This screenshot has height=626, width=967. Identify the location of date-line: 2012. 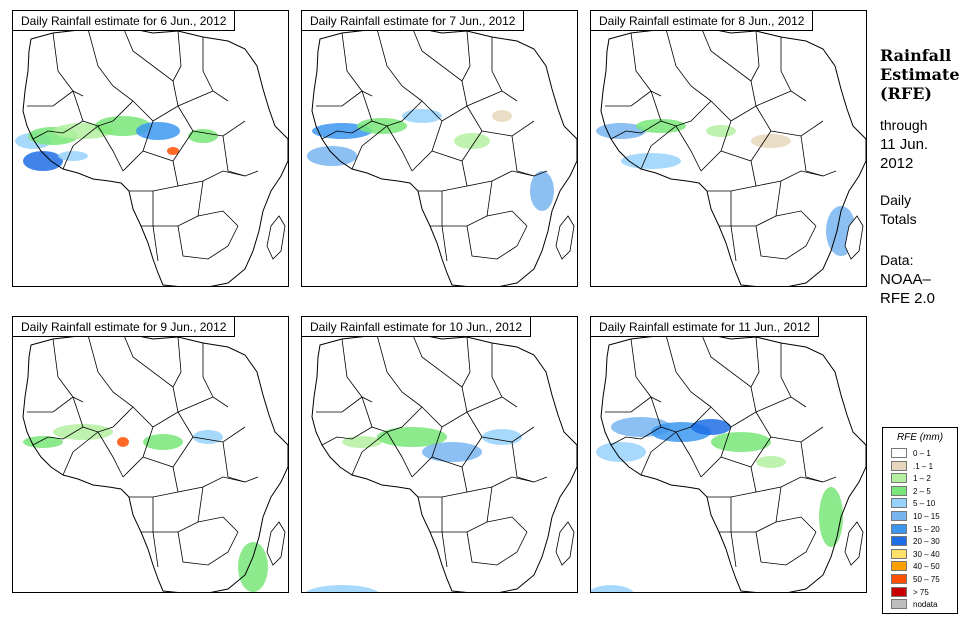
(897, 163).